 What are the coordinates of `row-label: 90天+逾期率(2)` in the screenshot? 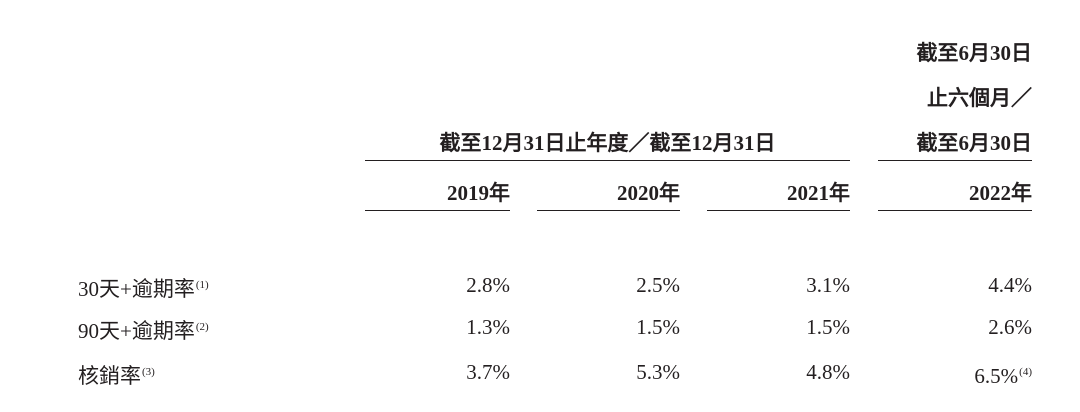 It's located at (143, 329).